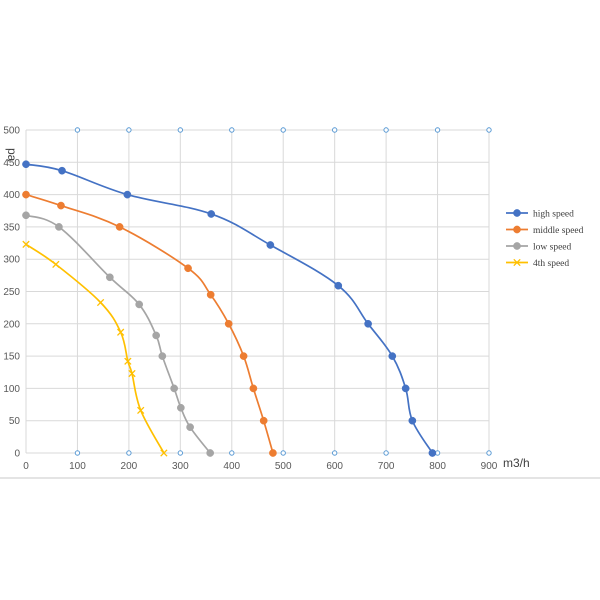 The height and width of the screenshot is (600, 600). Describe the element at coordinates (386, 466) in the screenshot. I see `x-tick-label: 700` at that location.